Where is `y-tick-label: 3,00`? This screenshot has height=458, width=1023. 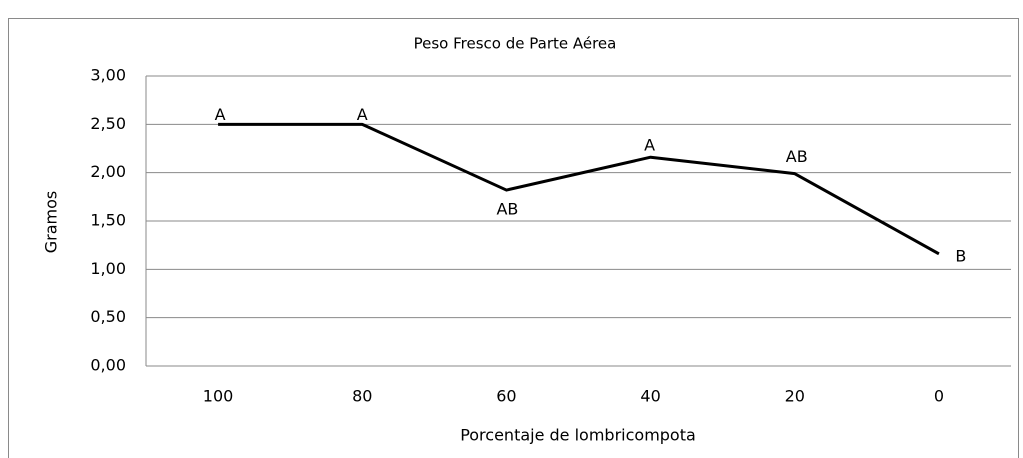
y-tick-label: 3,00 is located at coordinates (108, 75).